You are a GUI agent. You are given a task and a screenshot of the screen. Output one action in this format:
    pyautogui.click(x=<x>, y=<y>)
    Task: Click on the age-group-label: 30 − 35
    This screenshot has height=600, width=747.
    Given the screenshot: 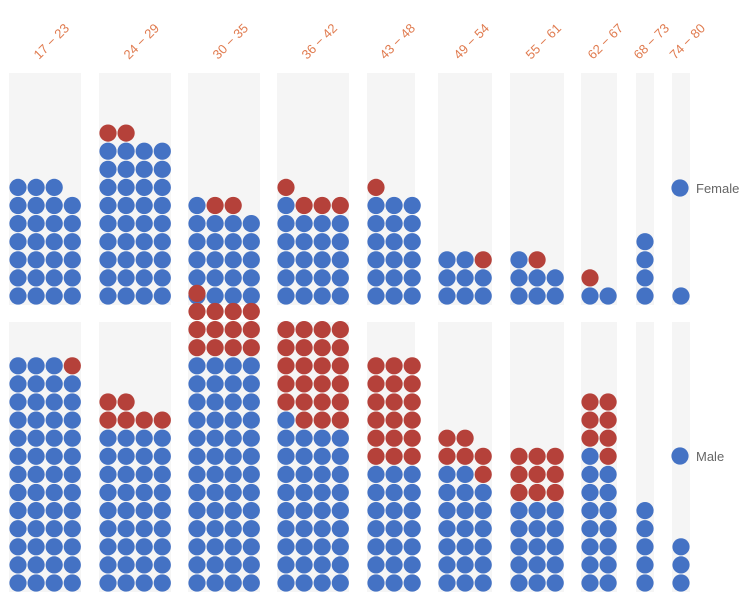 What is the action you would take?
    pyautogui.click(x=231, y=42)
    